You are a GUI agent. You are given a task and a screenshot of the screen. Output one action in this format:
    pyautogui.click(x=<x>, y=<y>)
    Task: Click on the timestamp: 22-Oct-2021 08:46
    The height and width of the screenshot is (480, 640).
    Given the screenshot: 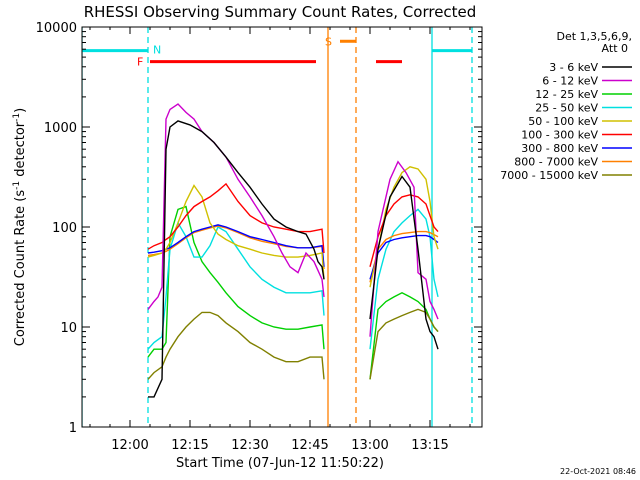 What is the action you would take?
    pyautogui.click(x=598, y=471)
    